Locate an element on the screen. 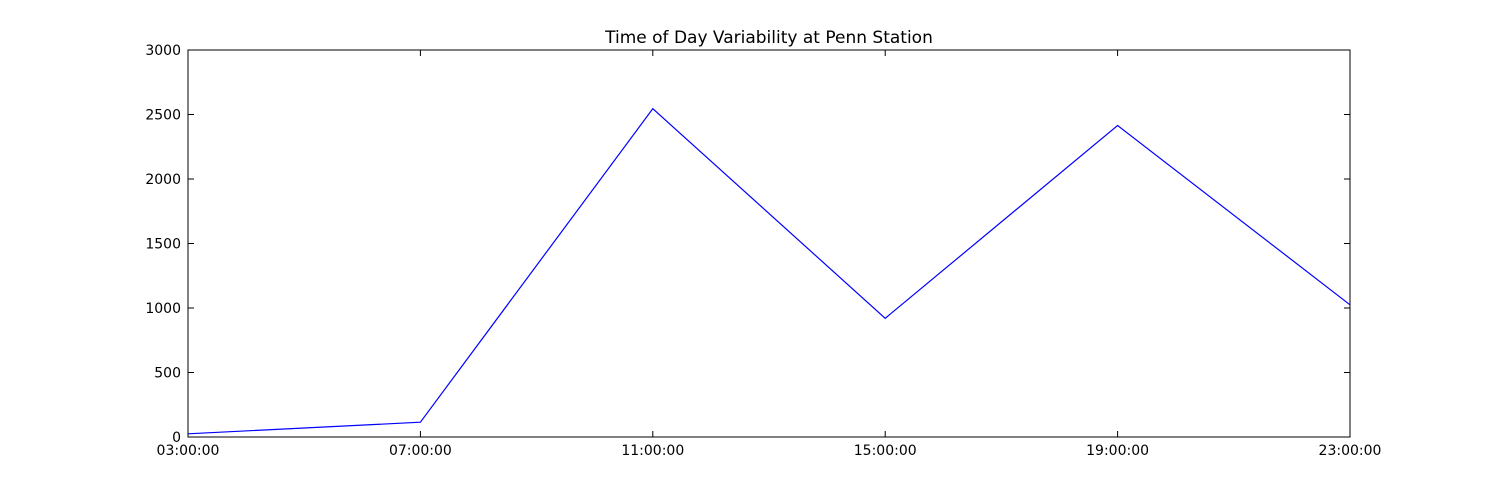  y-tick-label: 3000 is located at coordinates (163, 51).